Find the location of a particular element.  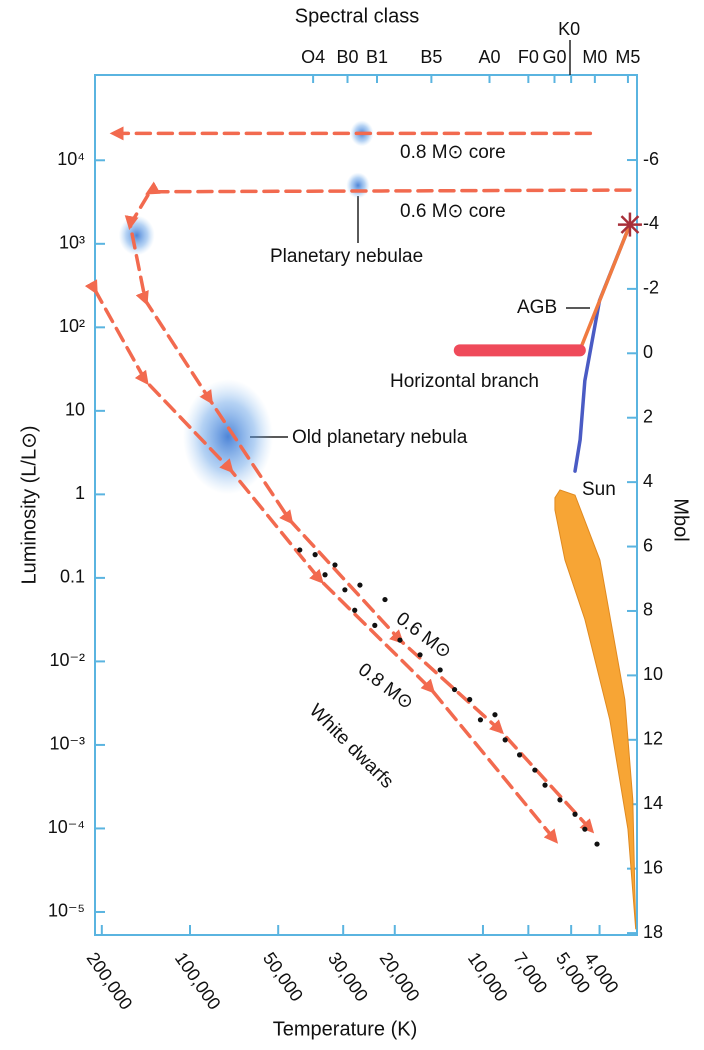

x2-tick-label: B1 is located at coordinates (377, 57).